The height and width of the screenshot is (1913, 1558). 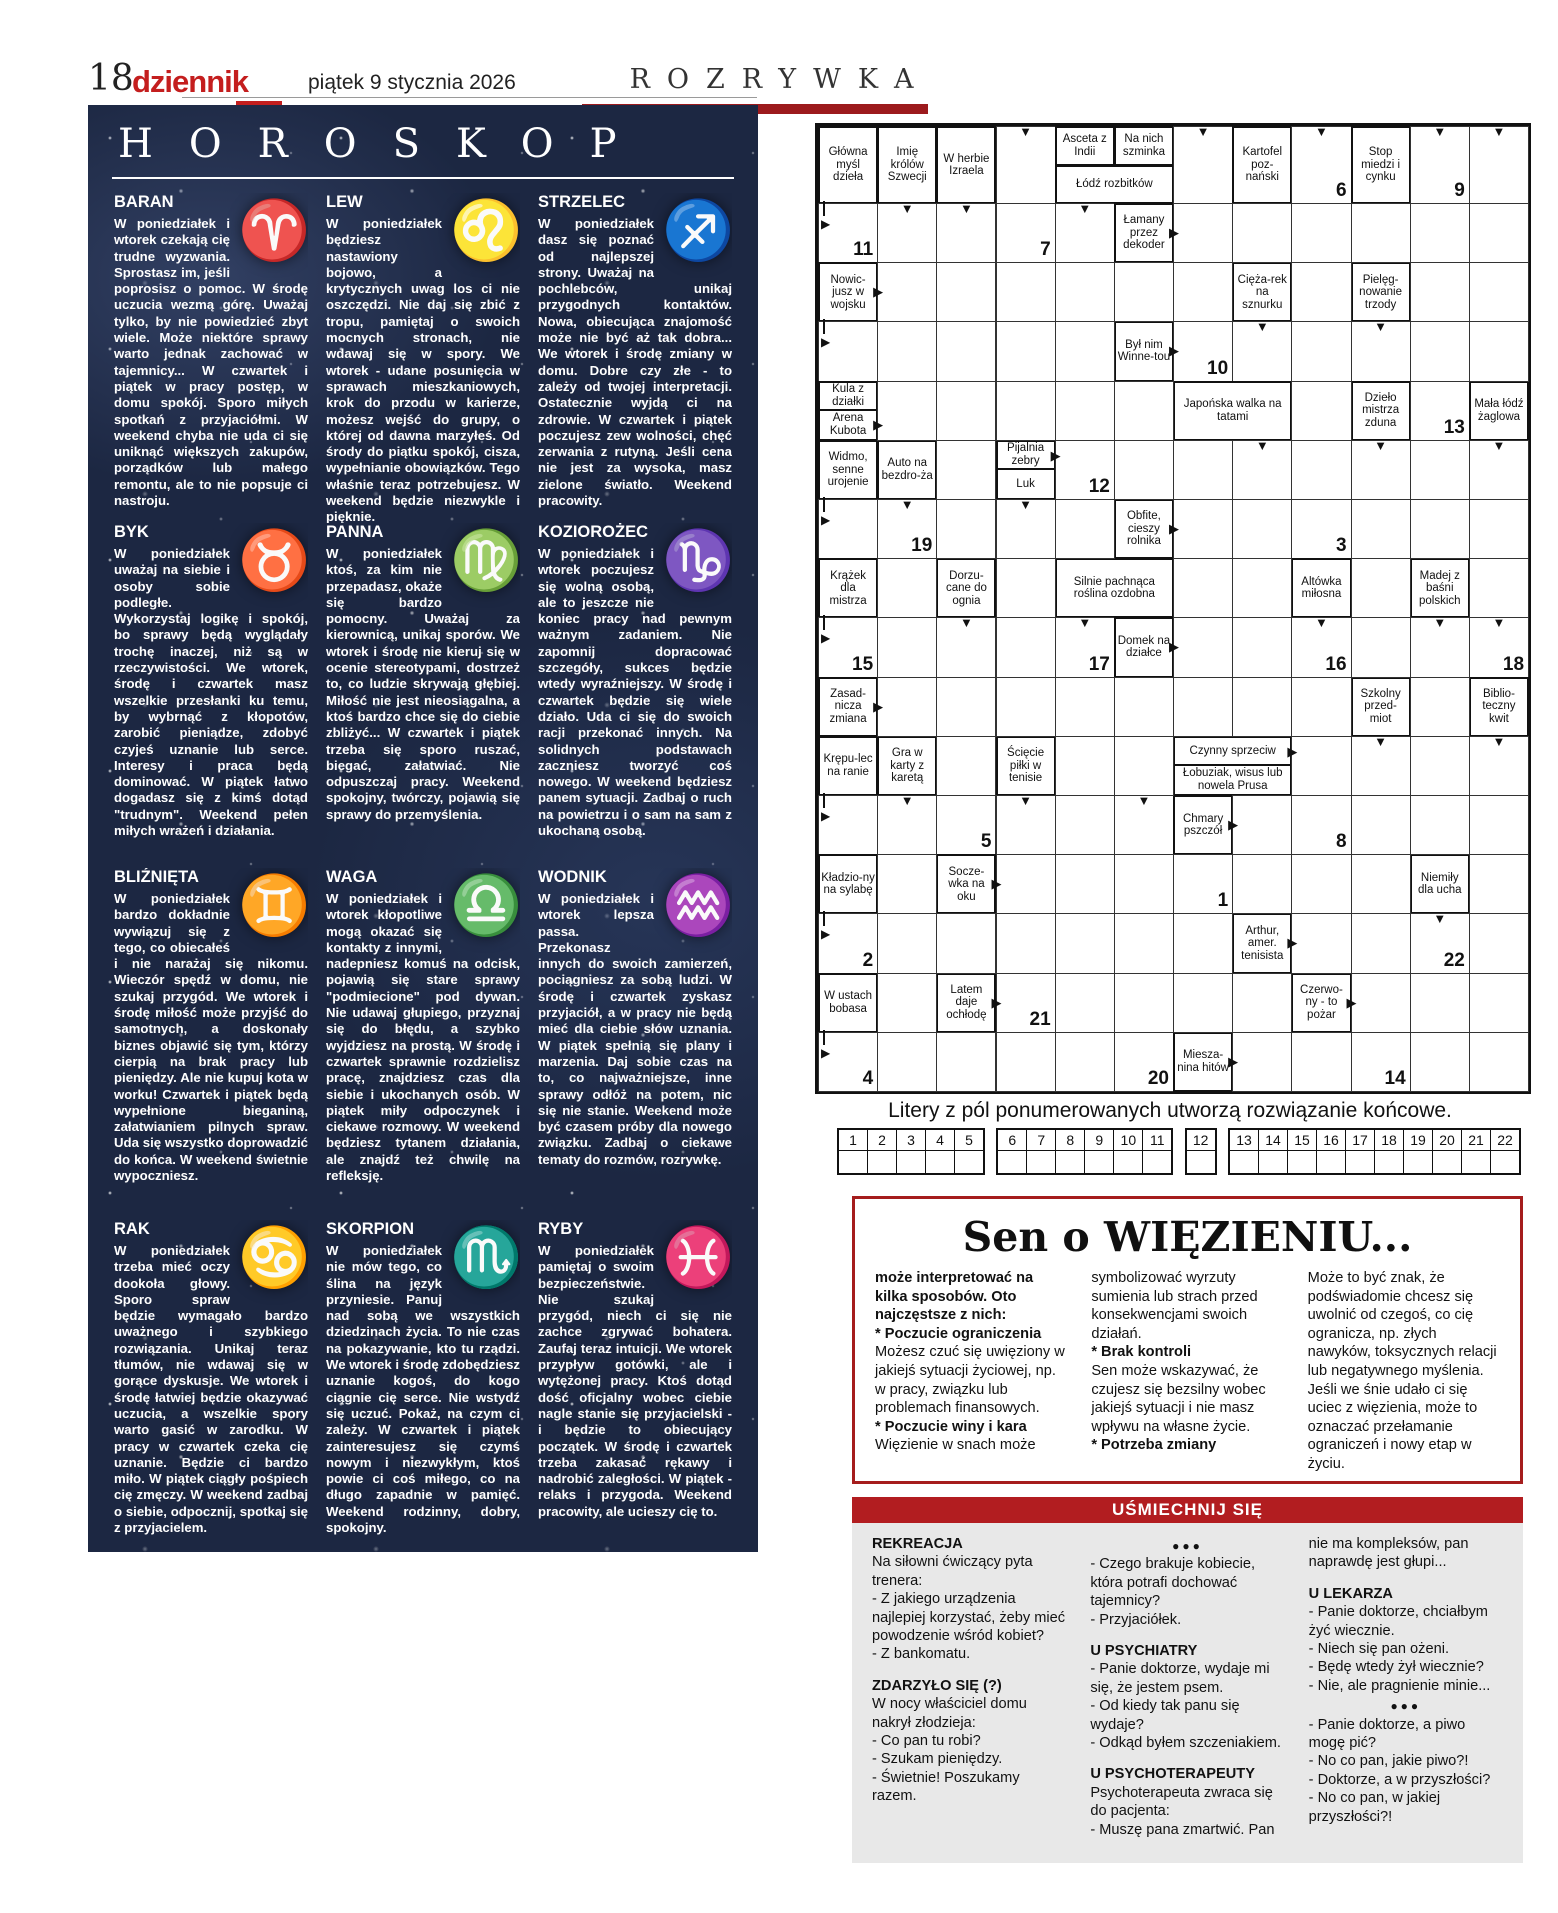 I want to click on solution-box: 19, so click(x=1417, y=1151).